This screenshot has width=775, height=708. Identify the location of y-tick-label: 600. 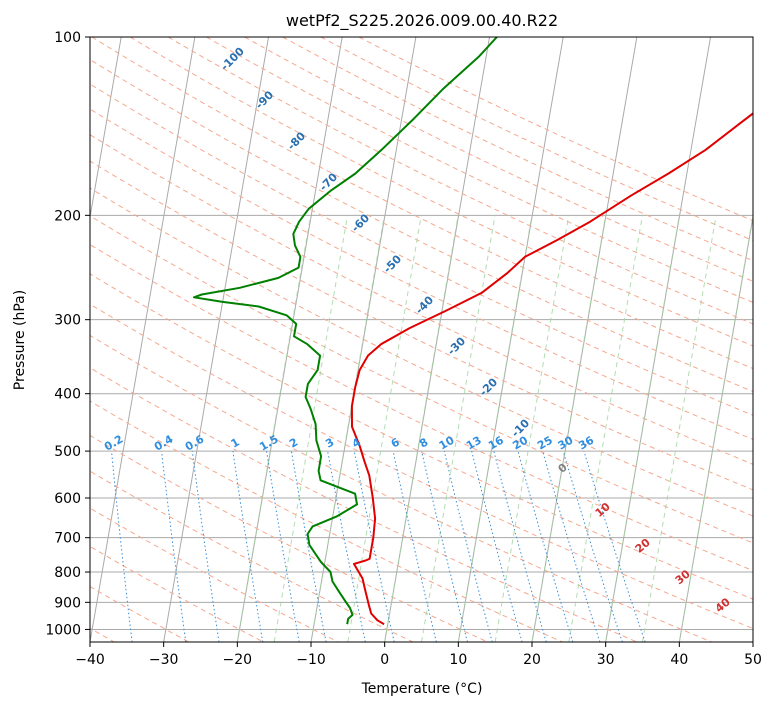
(67, 499).